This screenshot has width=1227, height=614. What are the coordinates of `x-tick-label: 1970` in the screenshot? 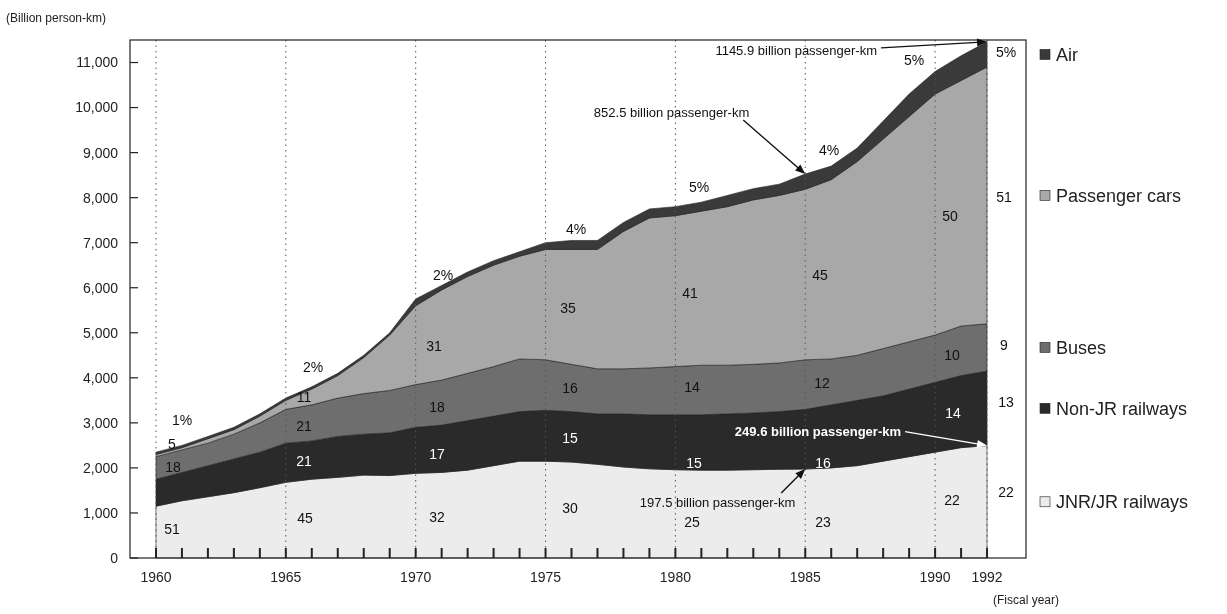 It's located at (416, 577).